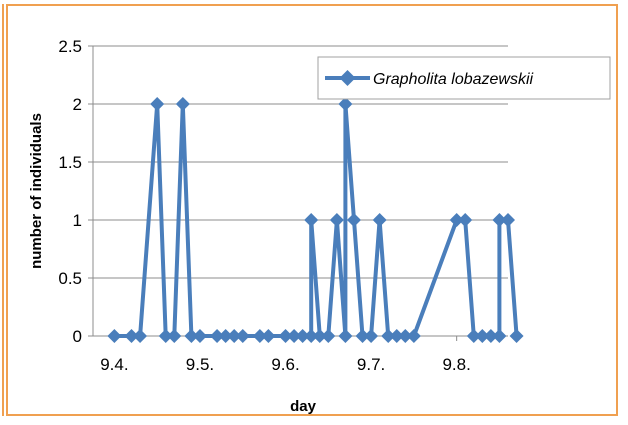 Image resolution: width=628 pixels, height=425 pixels. I want to click on x-tick-label-3: 9.7., so click(371, 364).